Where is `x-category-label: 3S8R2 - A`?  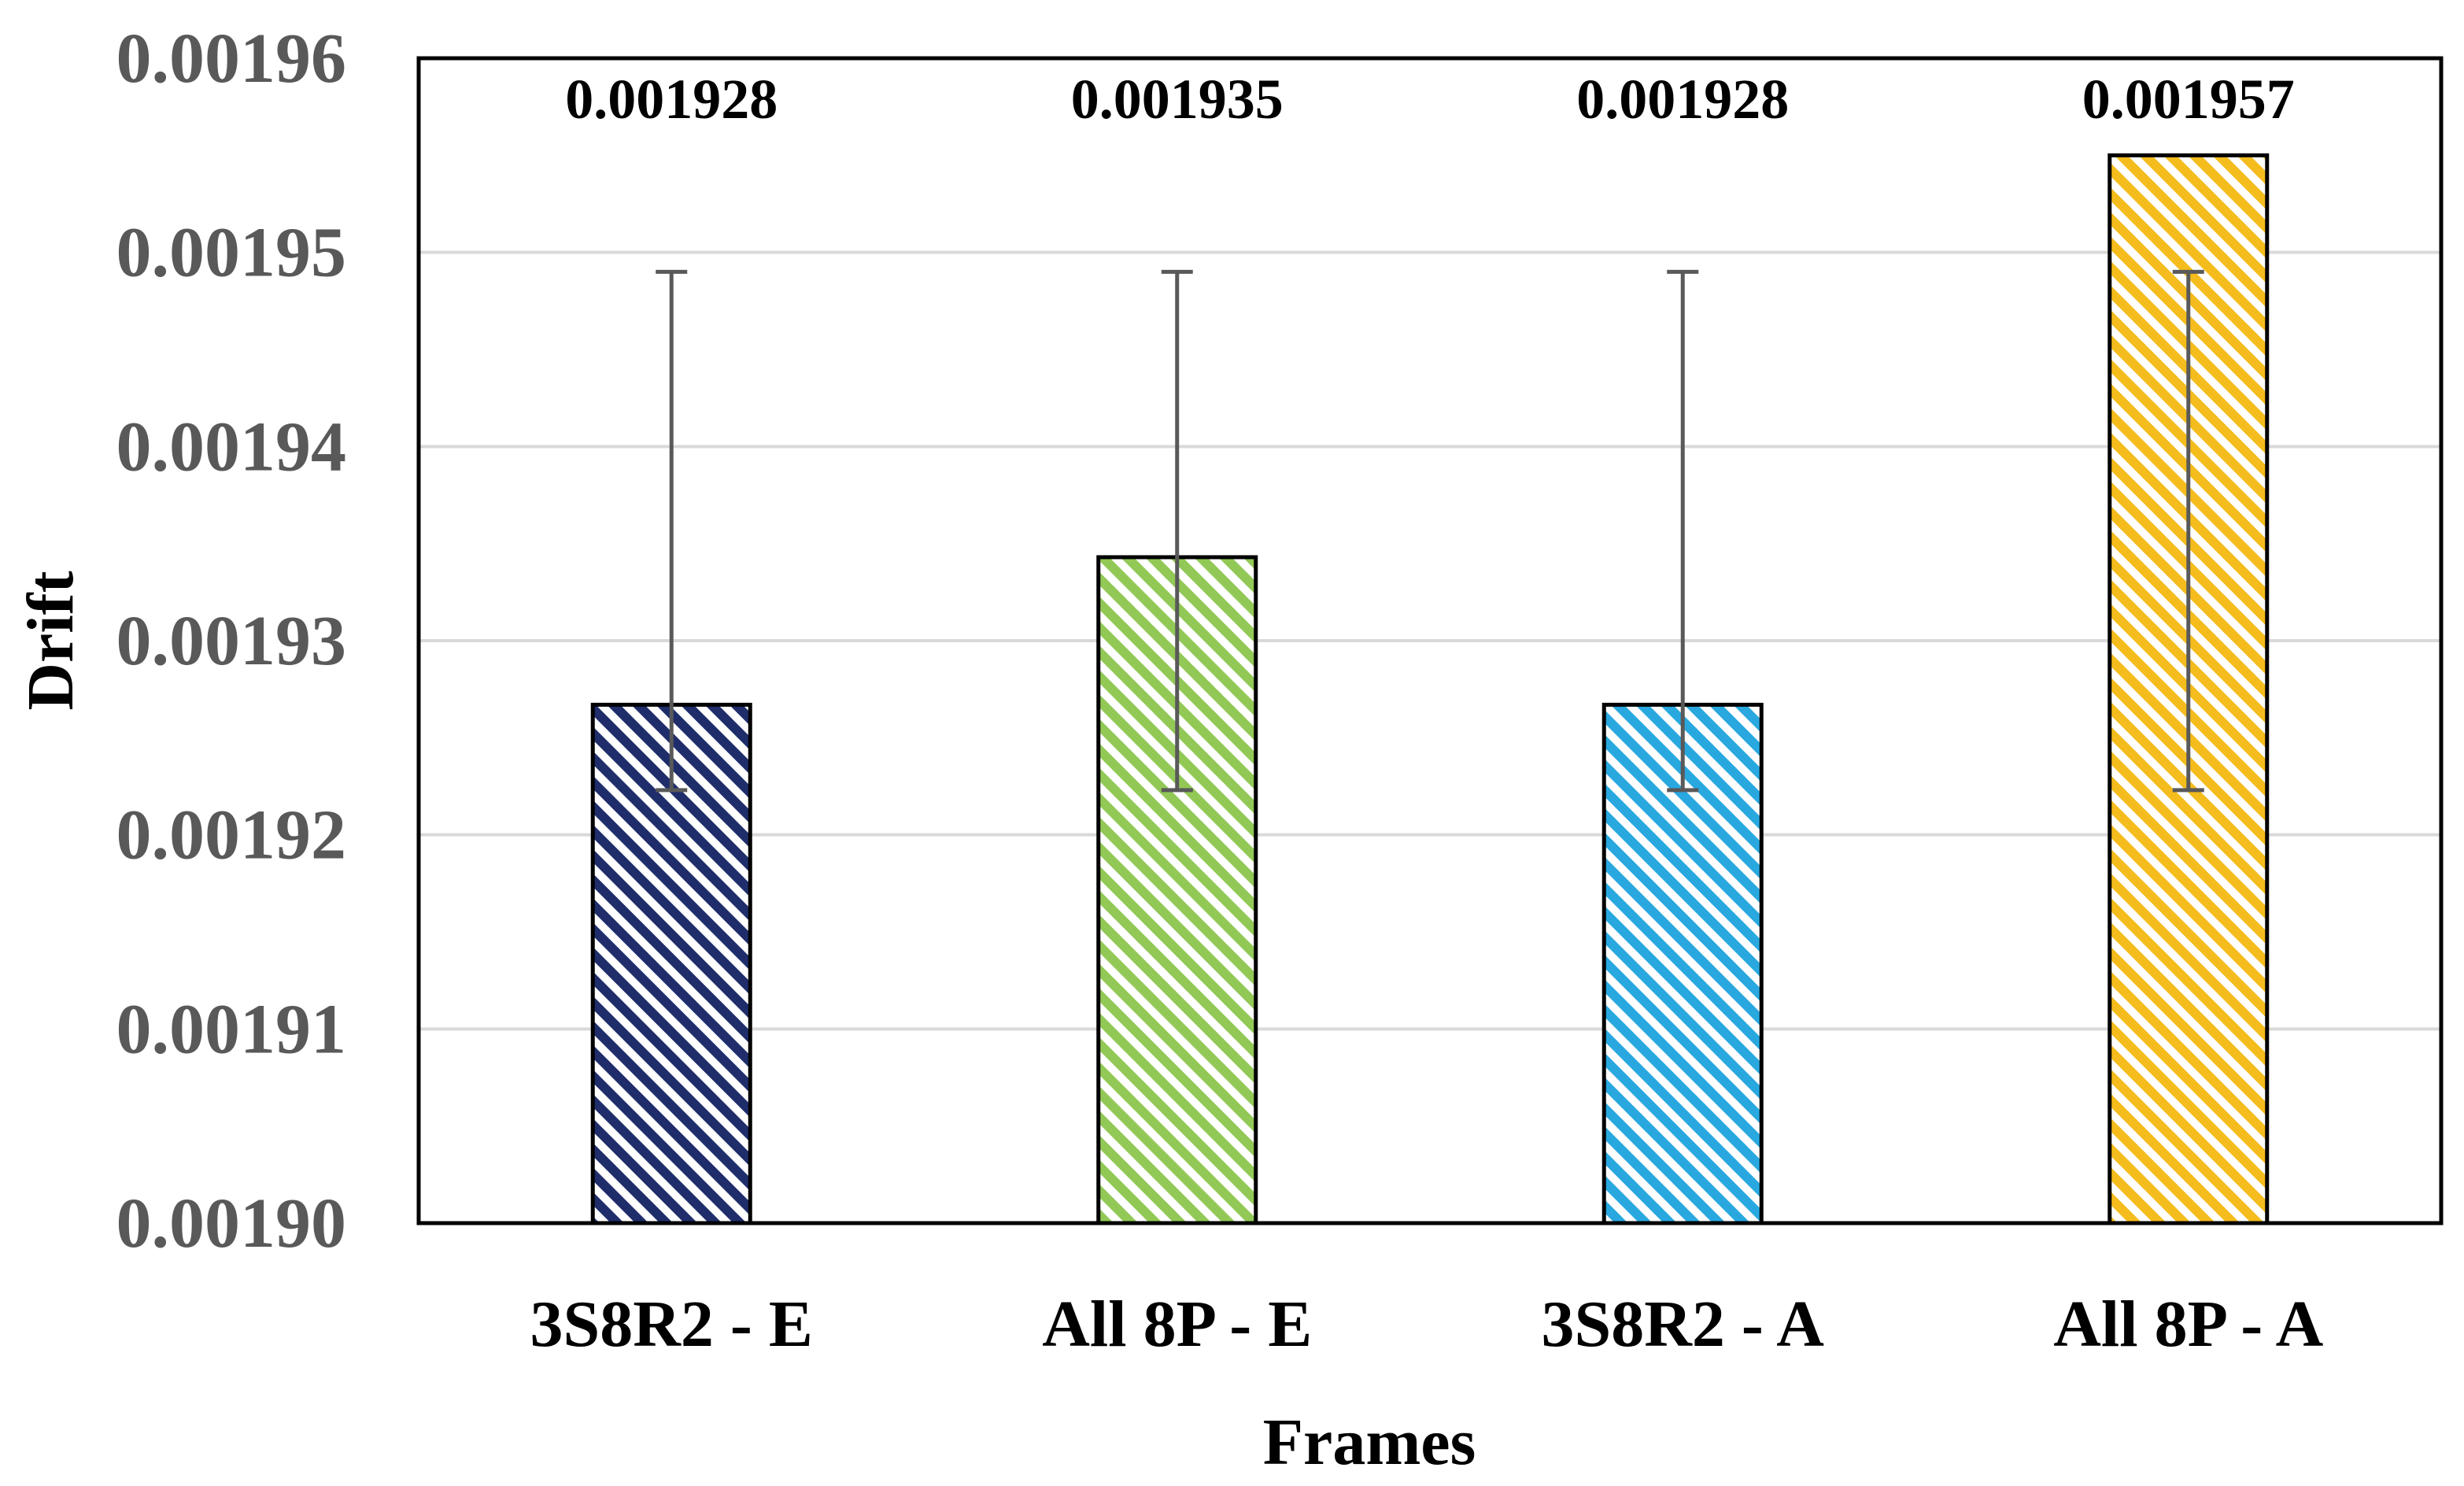
x-category-label: 3S8R2 - A is located at coordinates (1683, 1324).